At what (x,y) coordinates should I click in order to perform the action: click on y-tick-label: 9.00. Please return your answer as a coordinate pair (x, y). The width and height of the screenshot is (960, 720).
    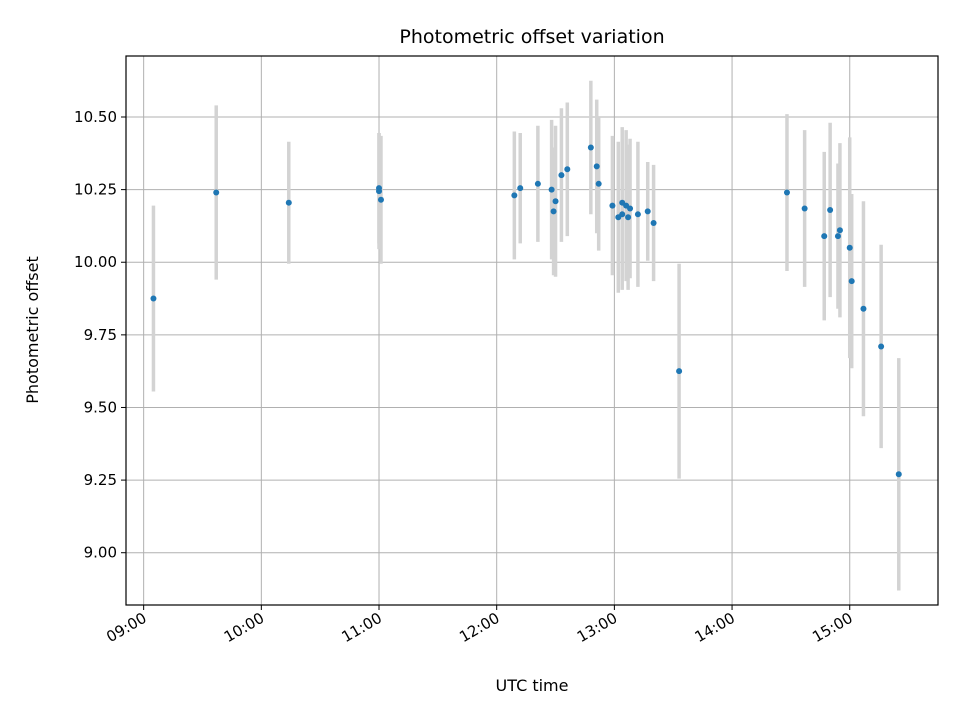
    Looking at the image, I should click on (100, 553).